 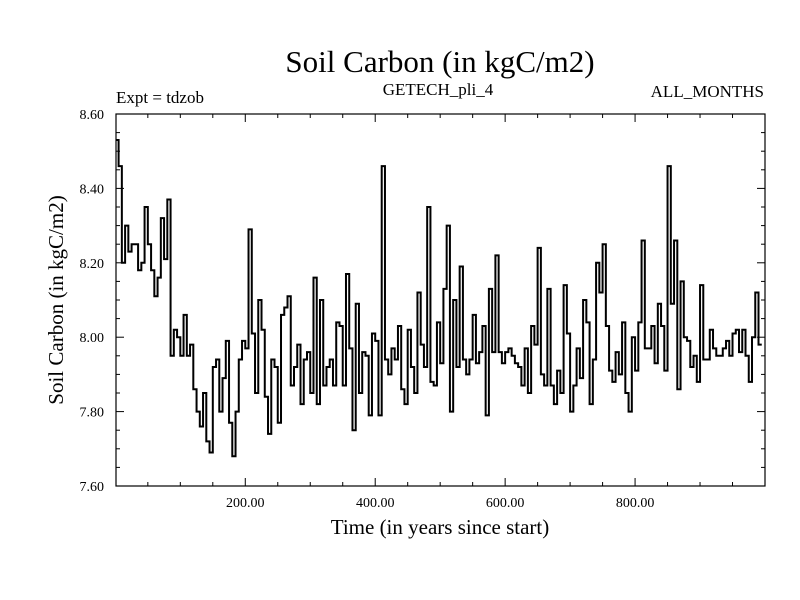 I want to click on experiment-label: Expt = tdzob, so click(x=160, y=97).